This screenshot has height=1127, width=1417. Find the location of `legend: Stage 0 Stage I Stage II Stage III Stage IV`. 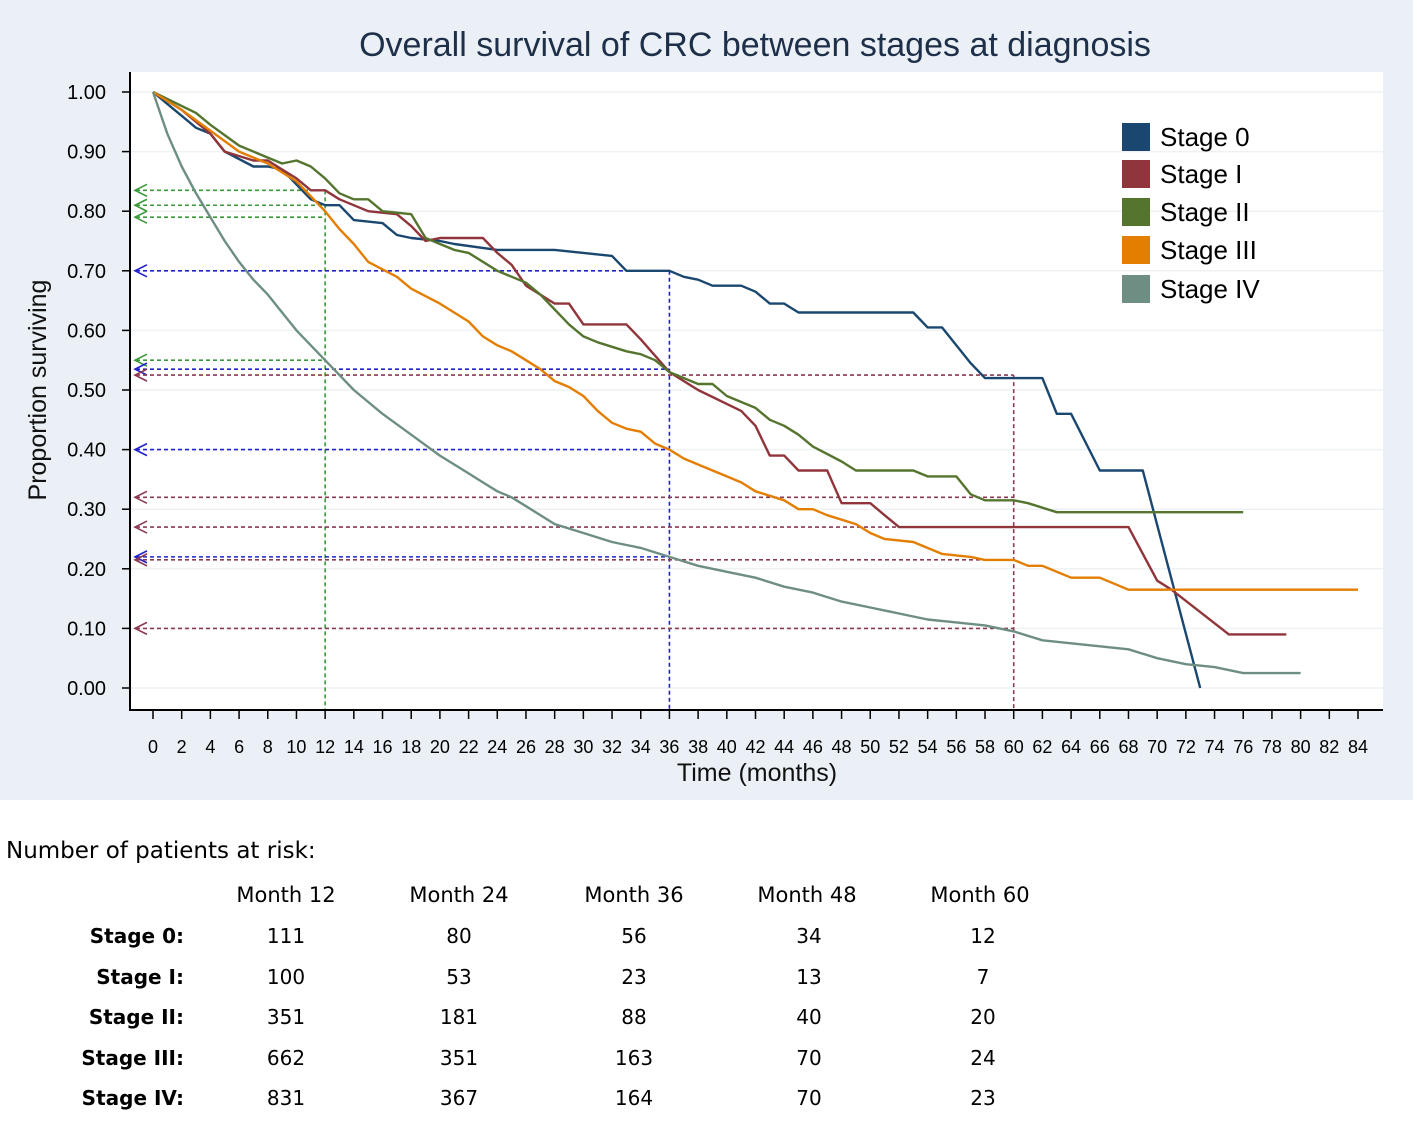

legend: Stage 0 Stage I Stage II Stage III Stage IV is located at coordinates (1191, 213).